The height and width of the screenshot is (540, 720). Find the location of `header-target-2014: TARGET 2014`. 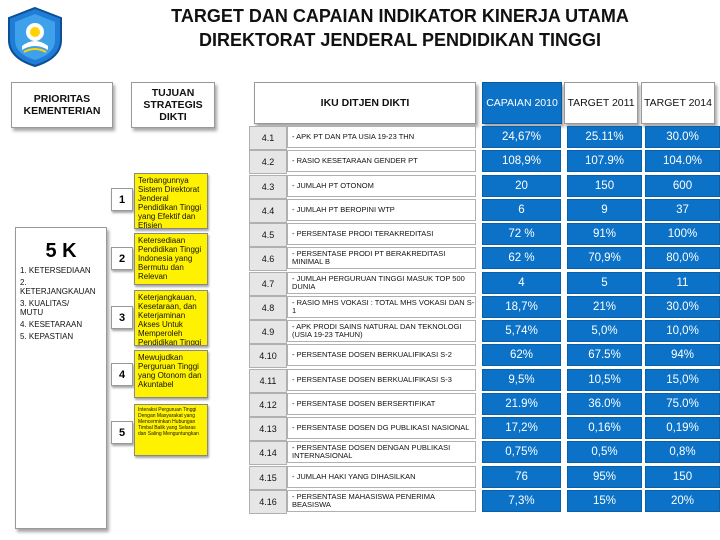

header-target-2014: TARGET 2014 is located at coordinates (678, 103).